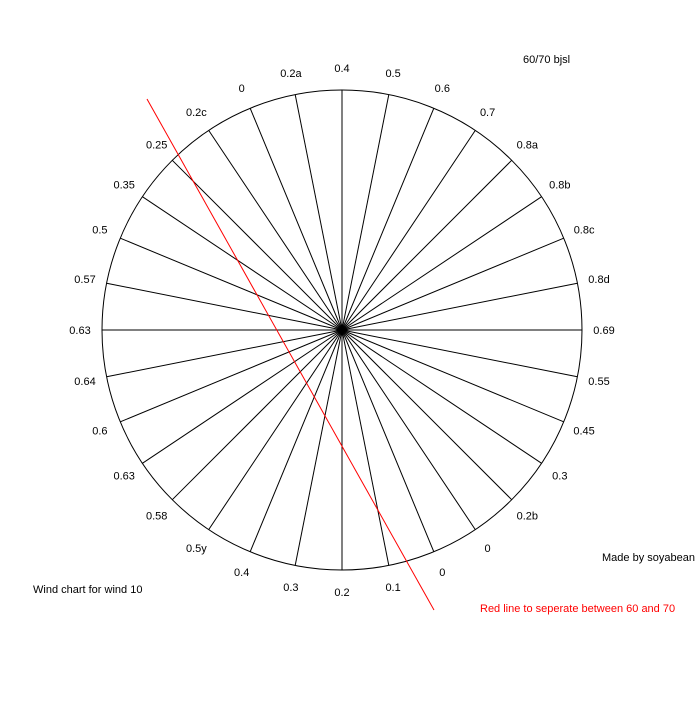 The image size is (700, 705). I want to click on spoke-label-10: 0.45, so click(583, 431).